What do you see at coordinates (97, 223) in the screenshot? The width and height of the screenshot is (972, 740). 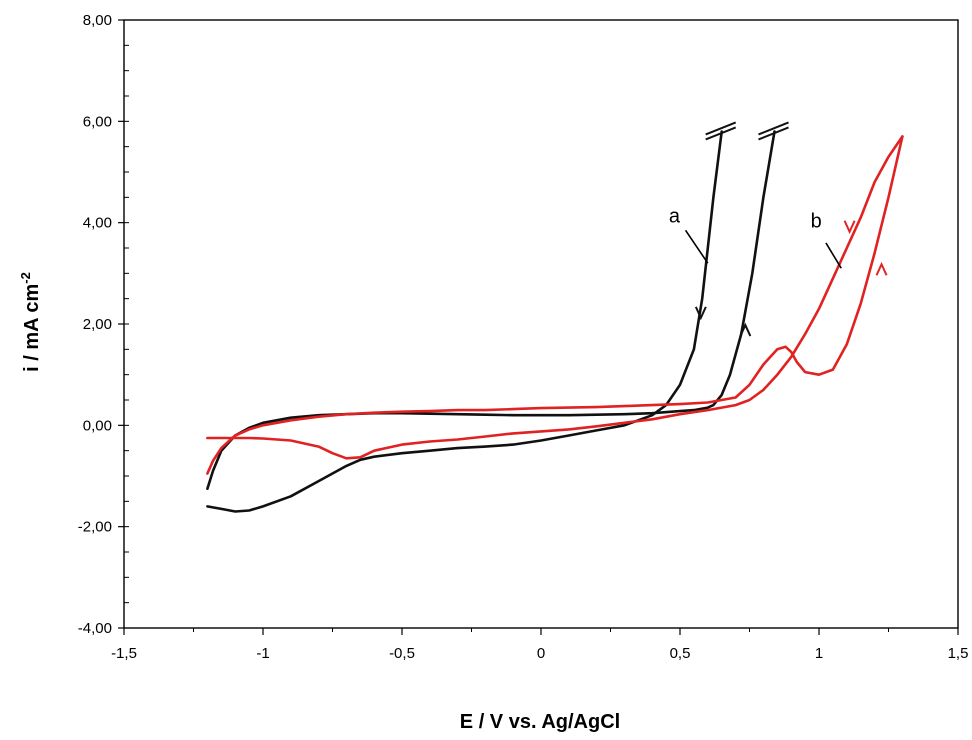 I see `y-tick-label: 4,00` at bounding box center [97, 223].